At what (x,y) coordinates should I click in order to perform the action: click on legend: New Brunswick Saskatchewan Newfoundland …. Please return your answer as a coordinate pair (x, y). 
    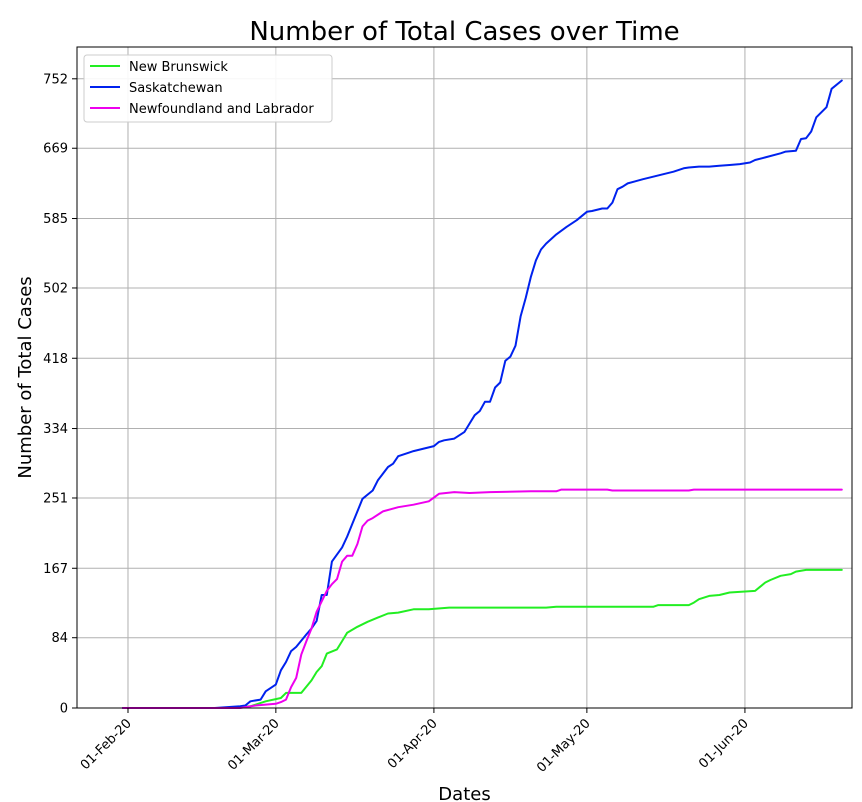
    Looking at the image, I should click on (208, 88).